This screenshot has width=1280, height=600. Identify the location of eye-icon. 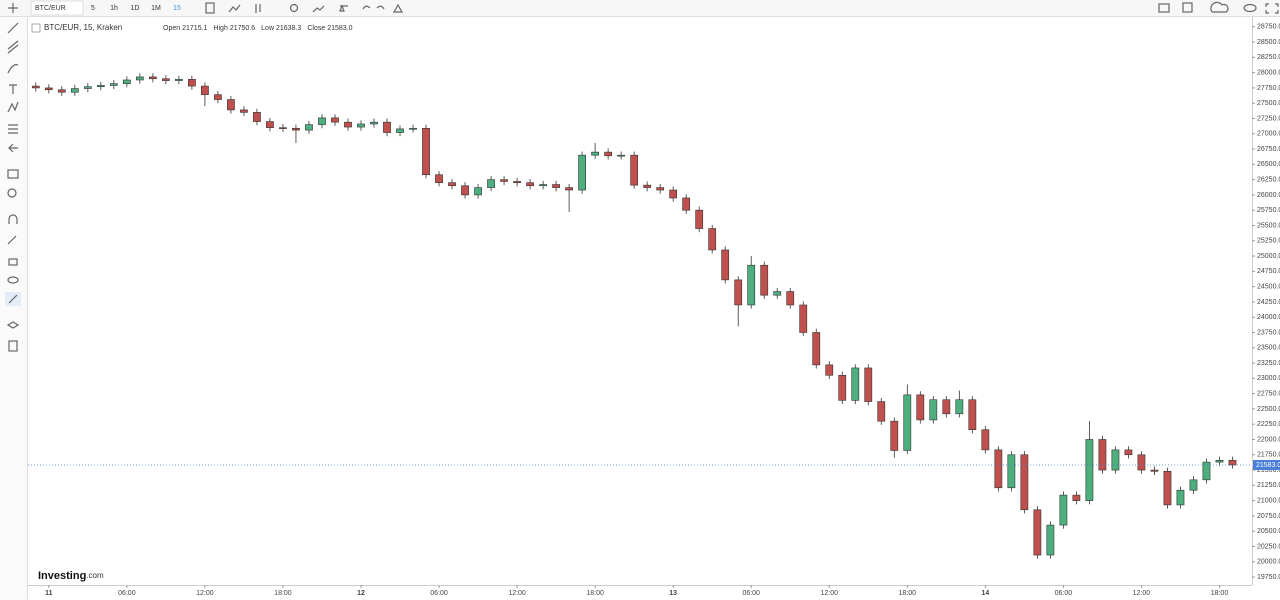
(1250, 8).